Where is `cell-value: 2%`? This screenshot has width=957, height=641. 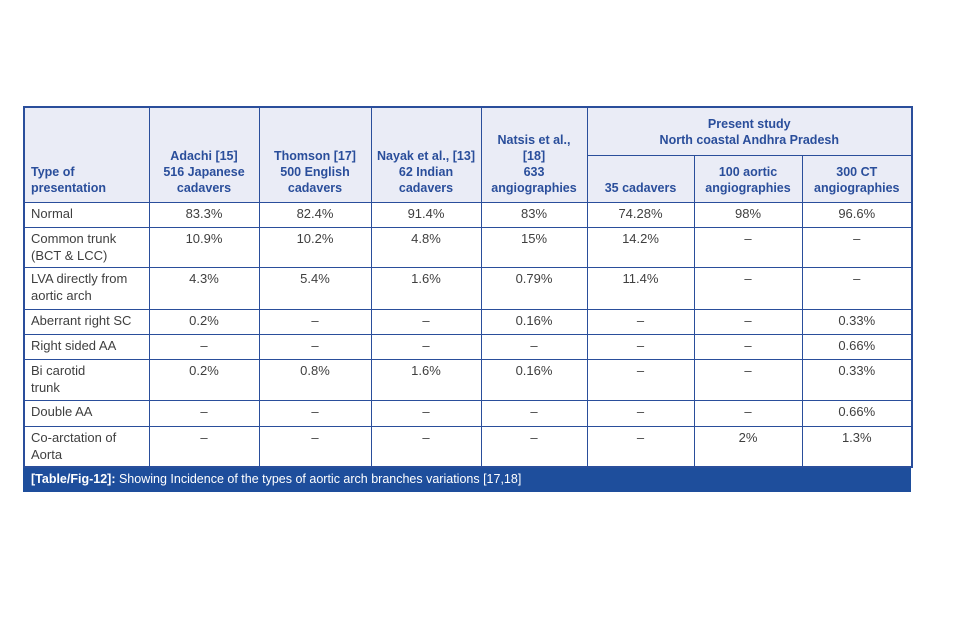
cell-value: 2% is located at coordinates (748, 446).